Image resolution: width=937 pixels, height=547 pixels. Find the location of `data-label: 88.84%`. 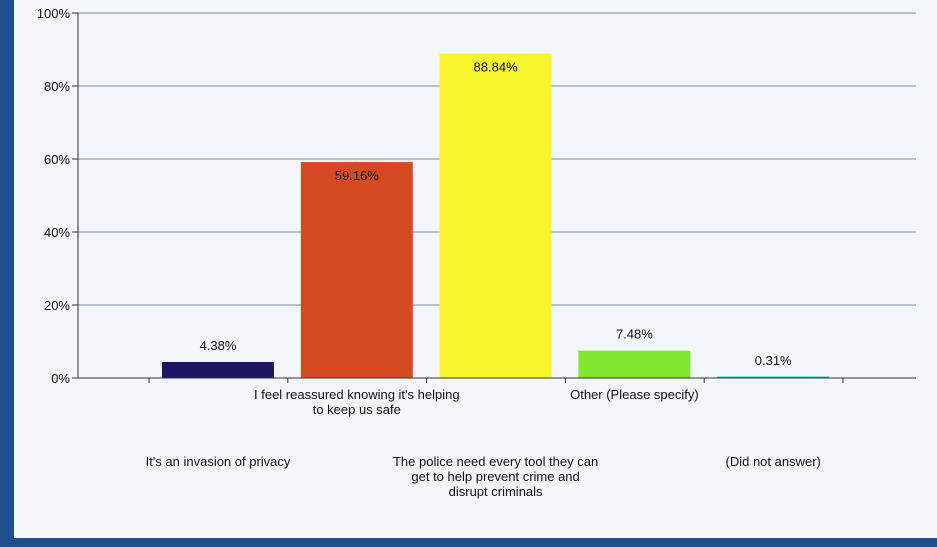

data-label: 88.84% is located at coordinates (496, 67).